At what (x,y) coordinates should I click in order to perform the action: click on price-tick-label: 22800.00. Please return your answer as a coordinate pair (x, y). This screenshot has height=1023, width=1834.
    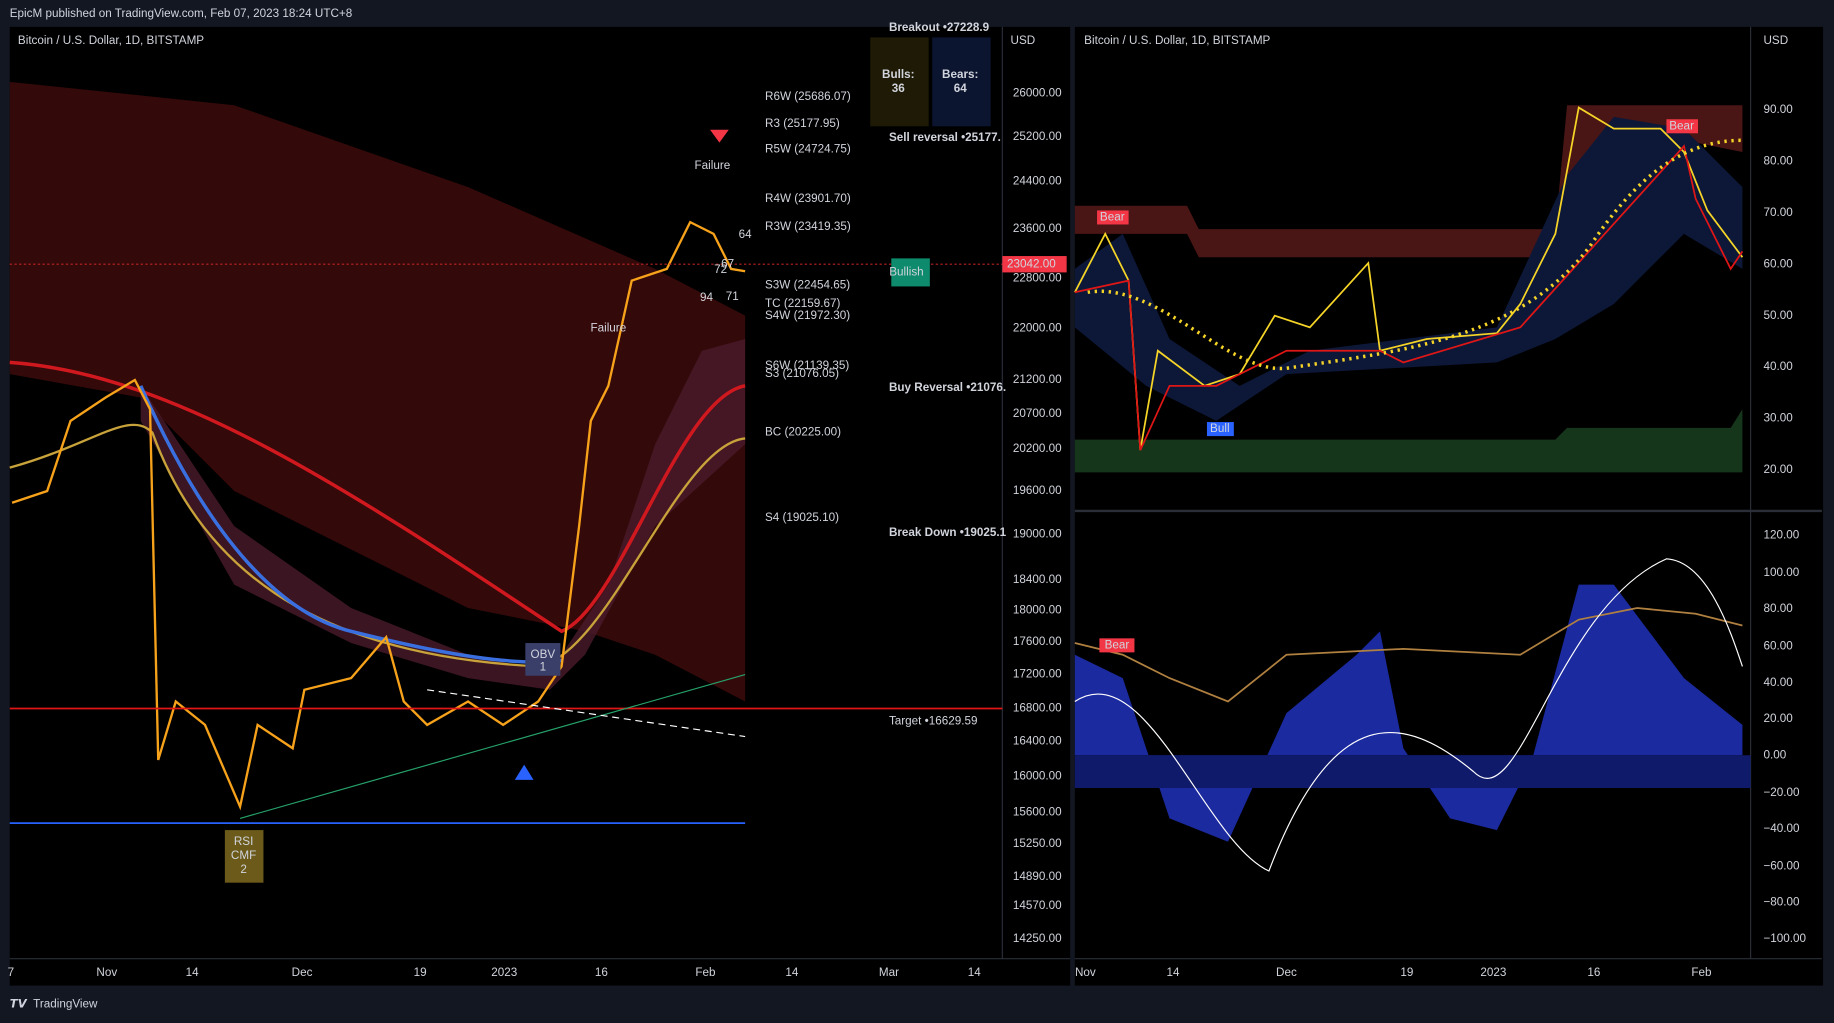
    Looking at the image, I should click on (1037, 277).